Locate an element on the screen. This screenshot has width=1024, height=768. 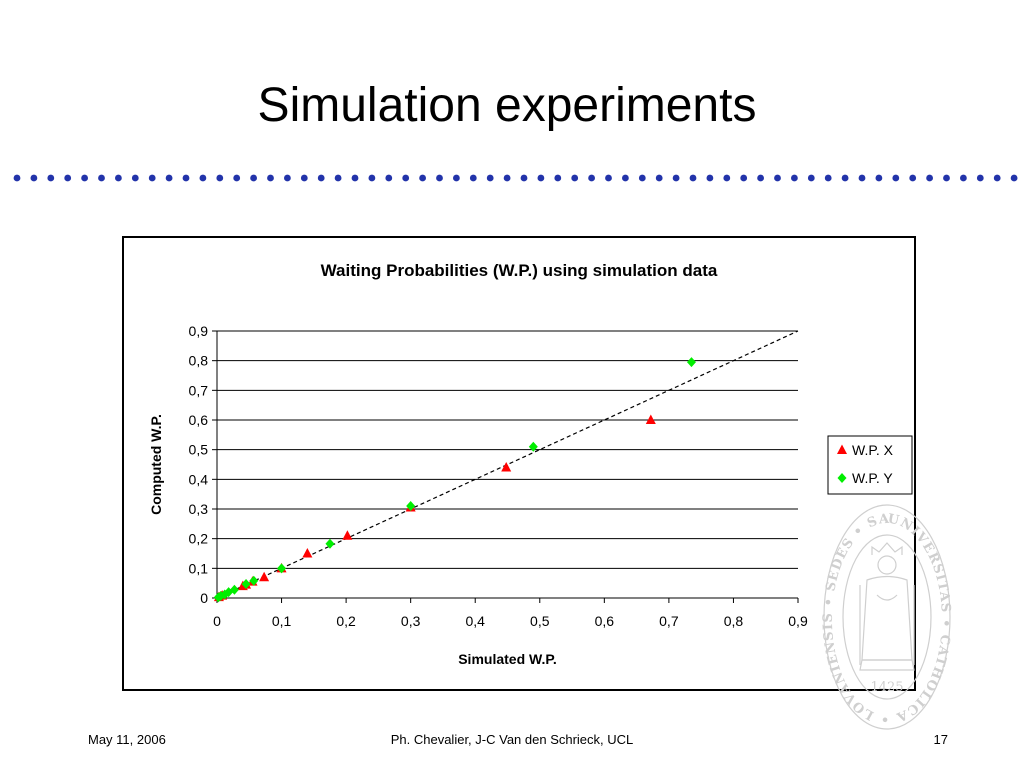
y-tick-label: 0 is located at coordinates (204, 598).